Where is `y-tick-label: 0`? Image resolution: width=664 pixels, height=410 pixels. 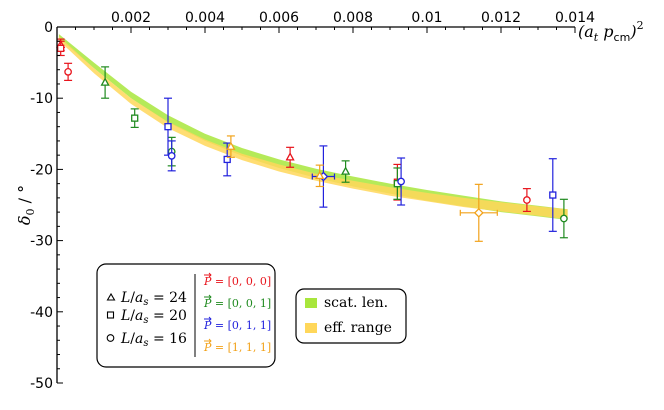
y-tick-label: 0 is located at coordinates (48, 28).